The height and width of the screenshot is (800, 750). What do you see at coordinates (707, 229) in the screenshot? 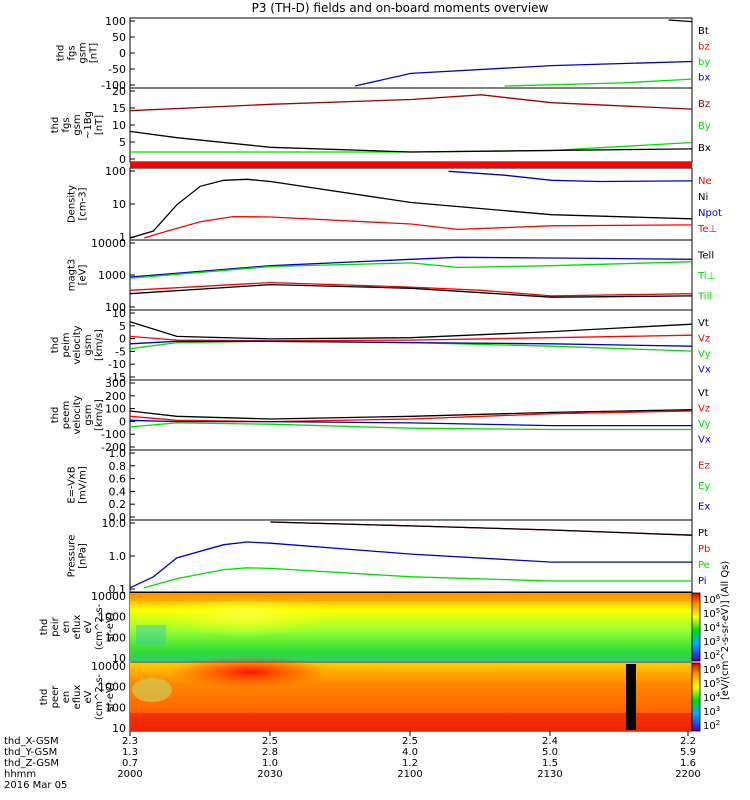
I see `legend-Te⊥: Te⊥` at bounding box center [707, 229].